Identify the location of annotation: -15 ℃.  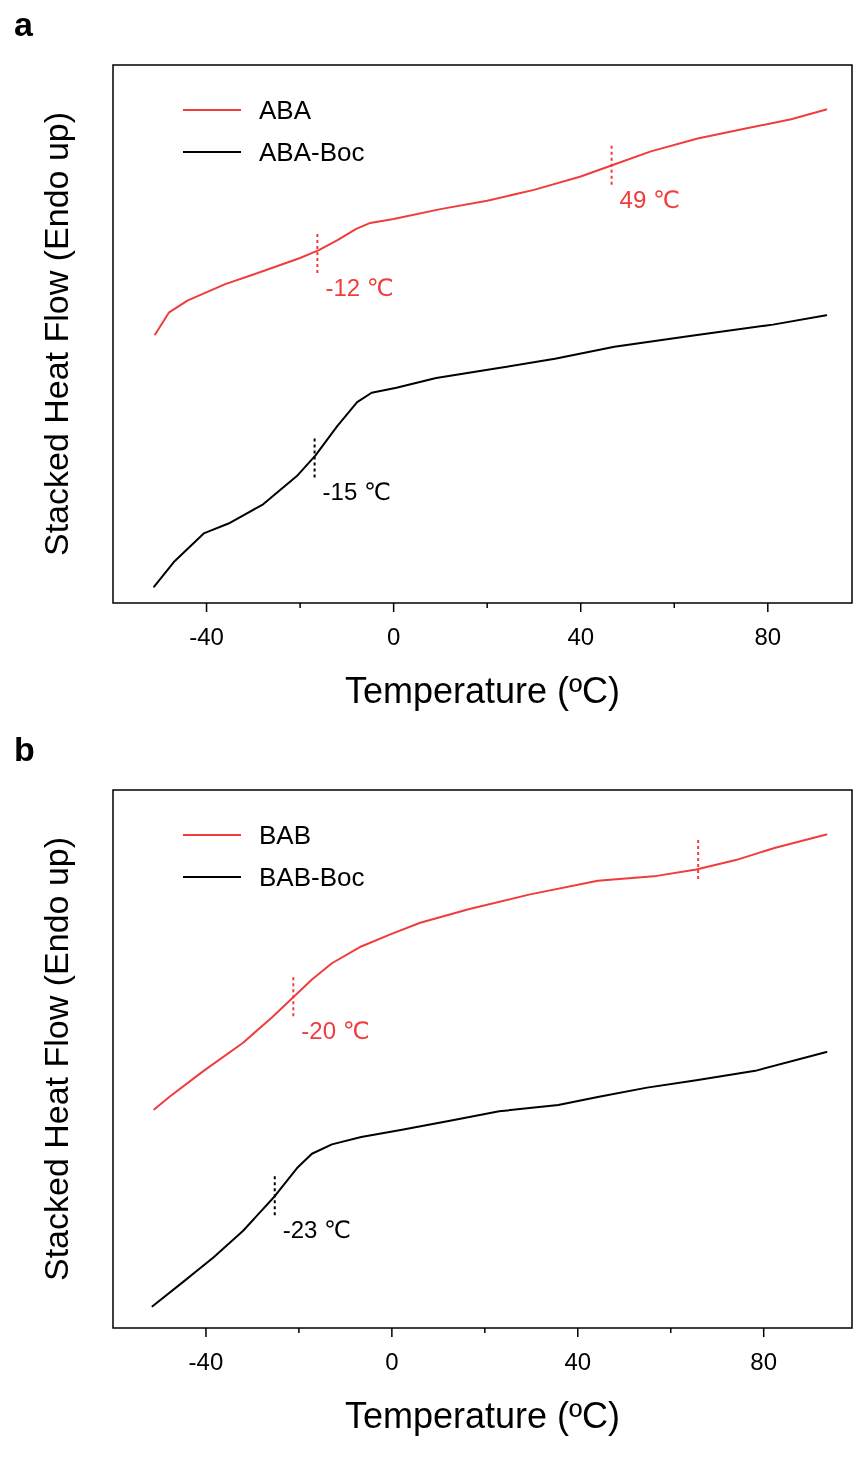
(356, 492).